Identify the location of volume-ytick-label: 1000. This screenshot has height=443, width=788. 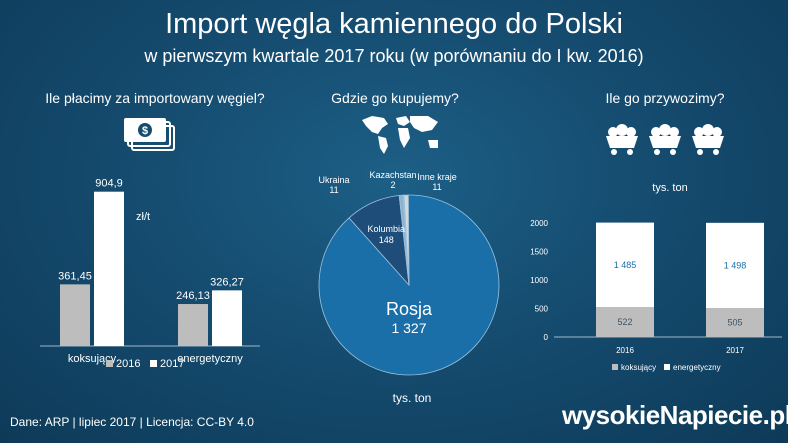
(539, 280).